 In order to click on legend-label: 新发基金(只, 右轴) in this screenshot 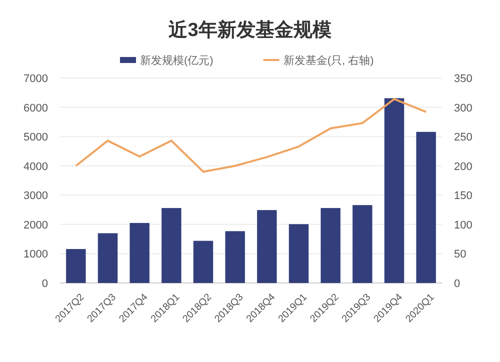, I will do `click(328, 60)`.